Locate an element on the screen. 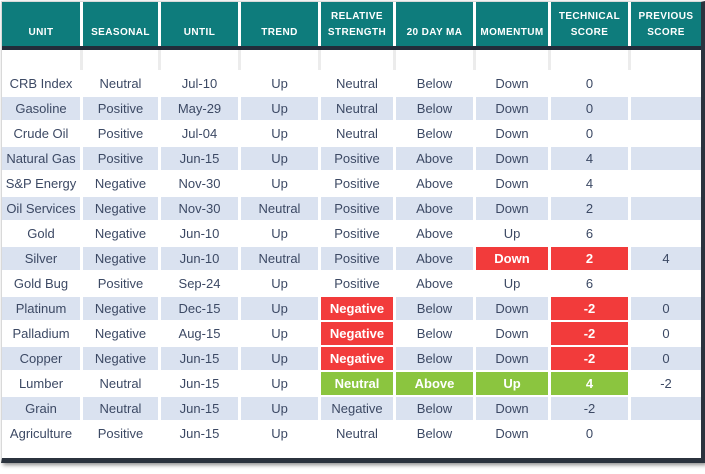  table-row: Gold Bug Positive Sep-24 Up Positive Above Up 6 is located at coordinates (351, 283).